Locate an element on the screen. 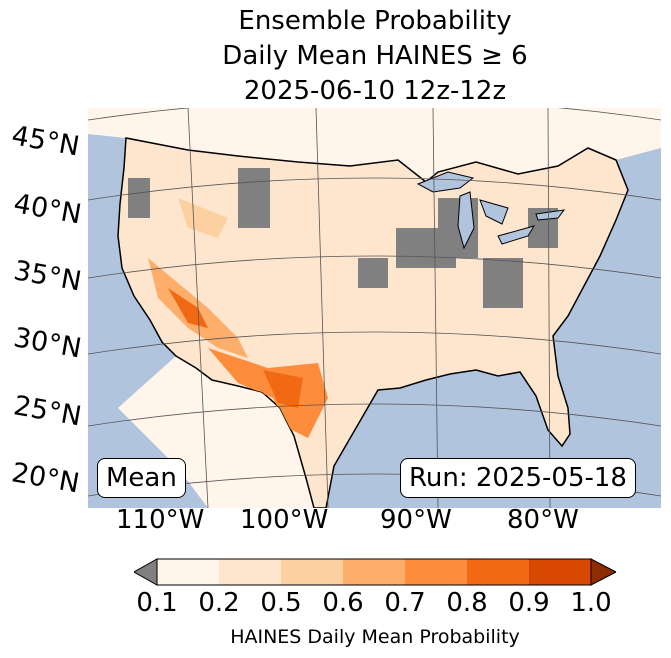 The height and width of the screenshot is (658, 671). mexico-area is located at coordinates (216, 432).